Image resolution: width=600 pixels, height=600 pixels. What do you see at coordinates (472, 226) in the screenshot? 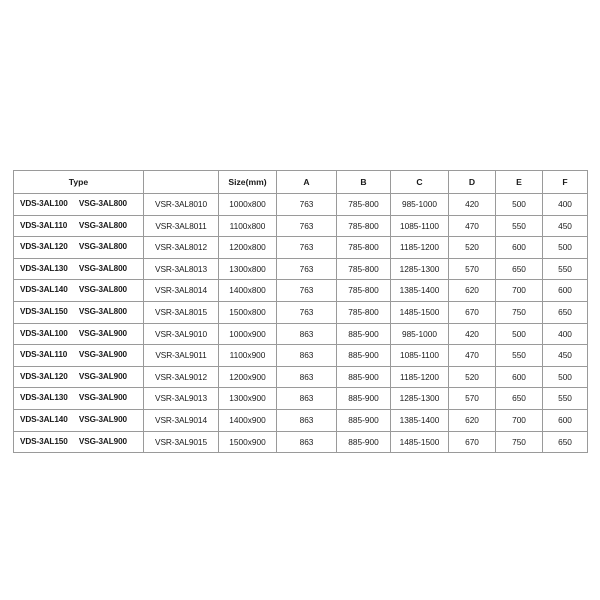
I see `cell-dim-d: 470` at bounding box center [472, 226].